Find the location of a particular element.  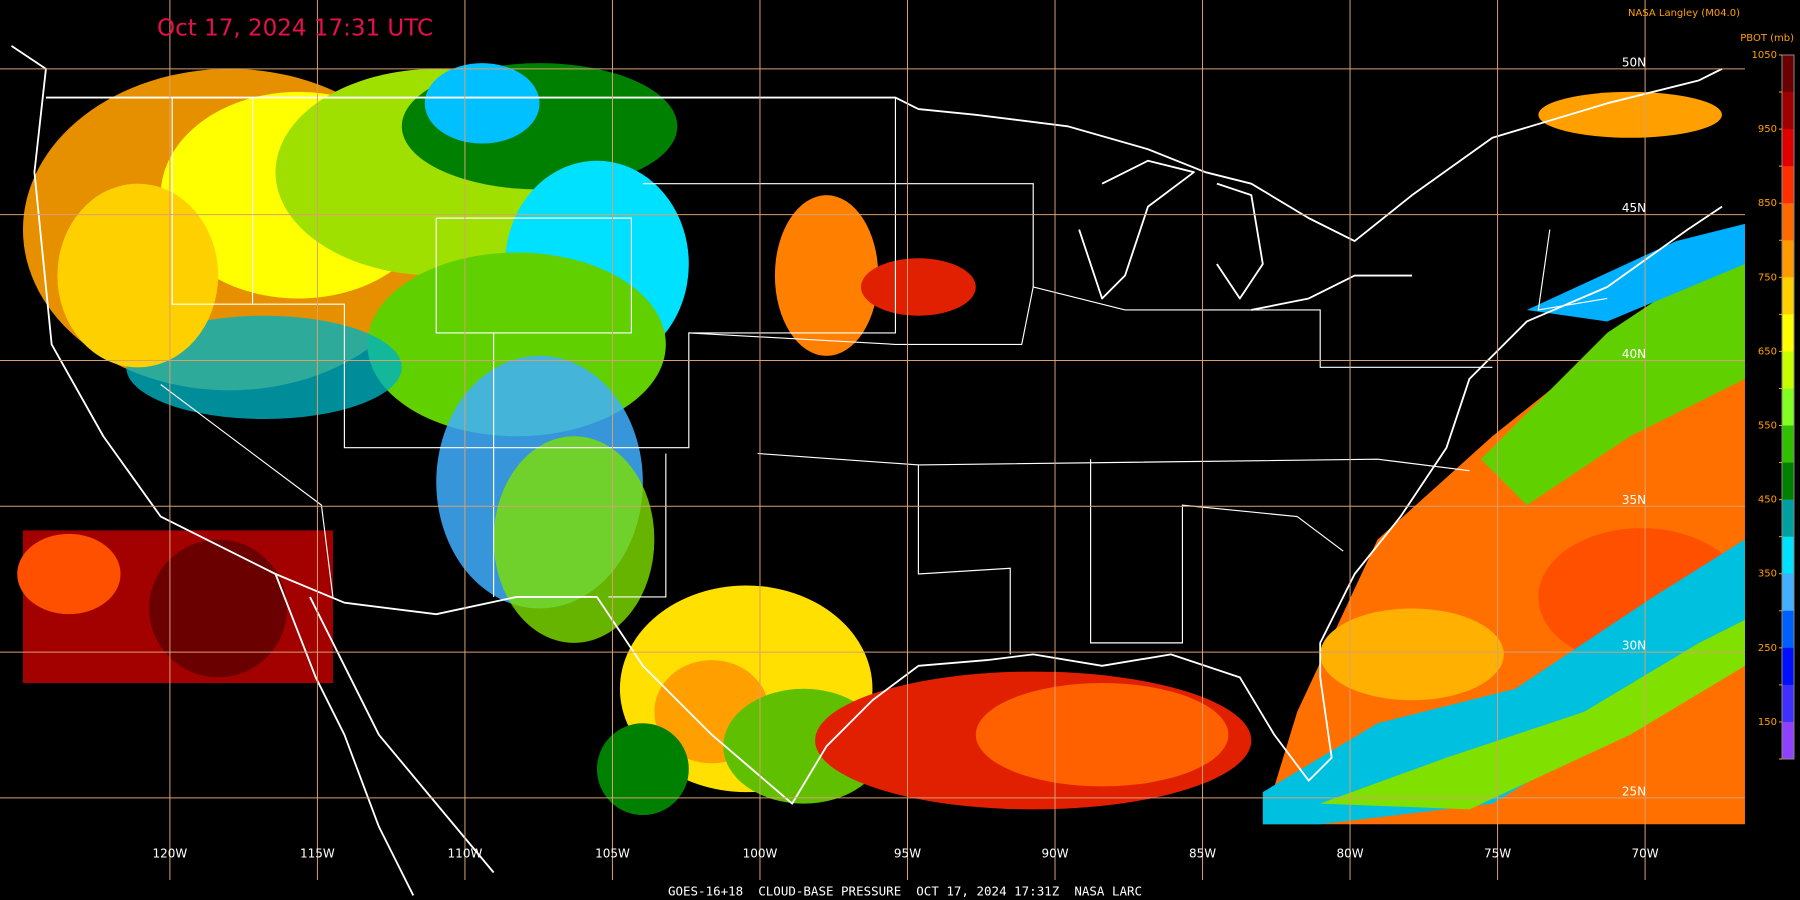

colorbar-frame is located at coordinates (1788, 407).